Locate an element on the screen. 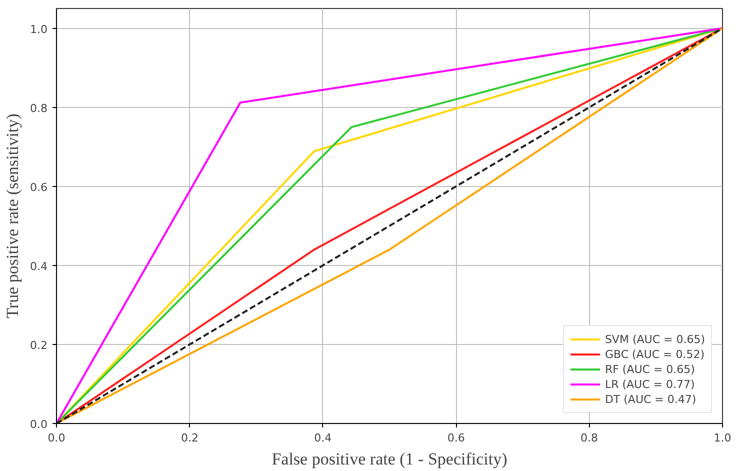  legend-label: GBC (AUC = 0.52) is located at coordinates (654, 354).